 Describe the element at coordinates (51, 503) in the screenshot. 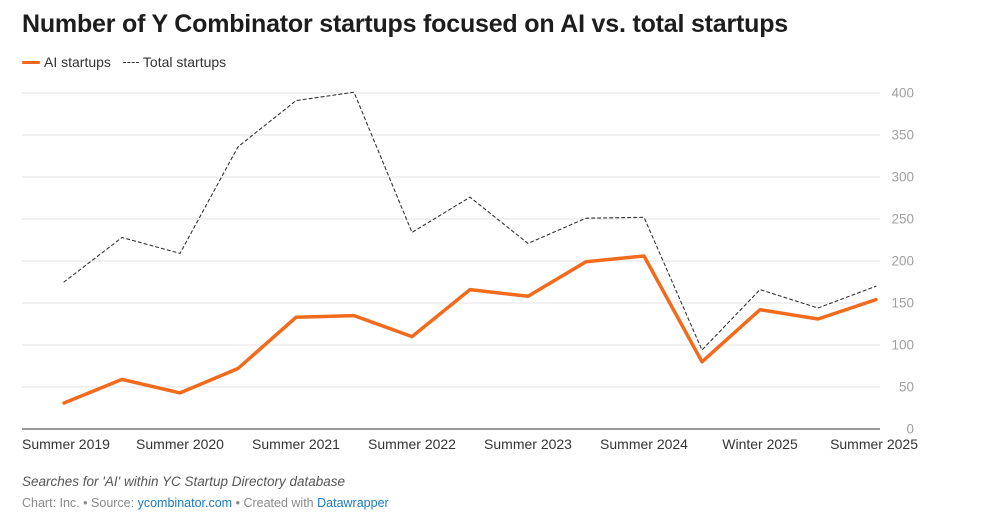

I see `credit-chart-by: Chart: Inc.` at that location.